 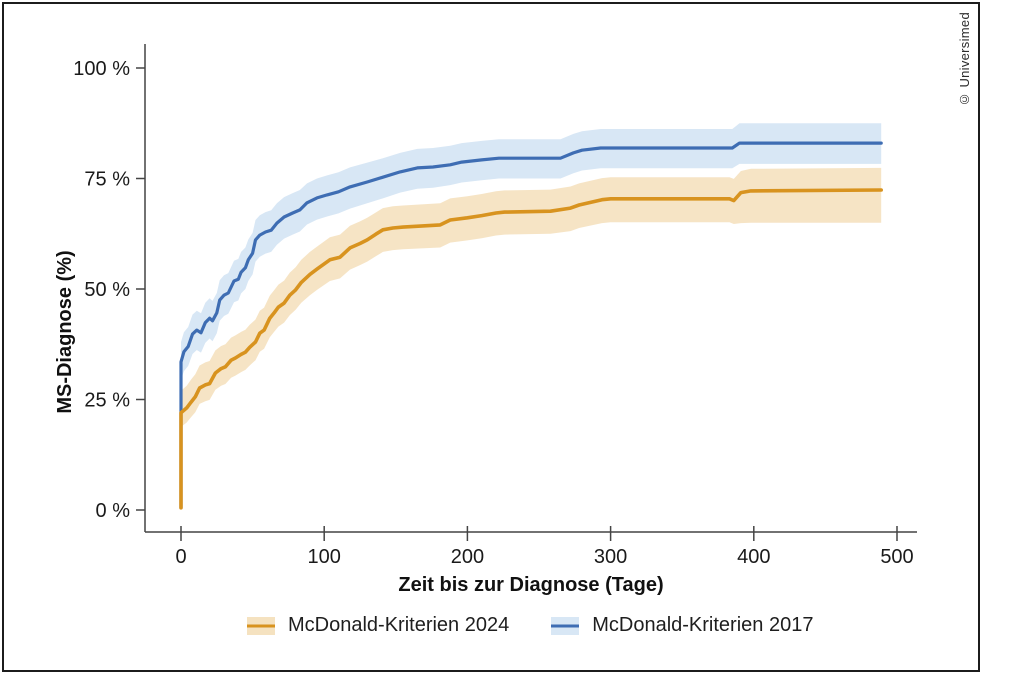 What do you see at coordinates (399, 625) in the screenshot?
I see `legend-label-2024: McDonald-Kriterien 2024` at bounding box center [399, 625].